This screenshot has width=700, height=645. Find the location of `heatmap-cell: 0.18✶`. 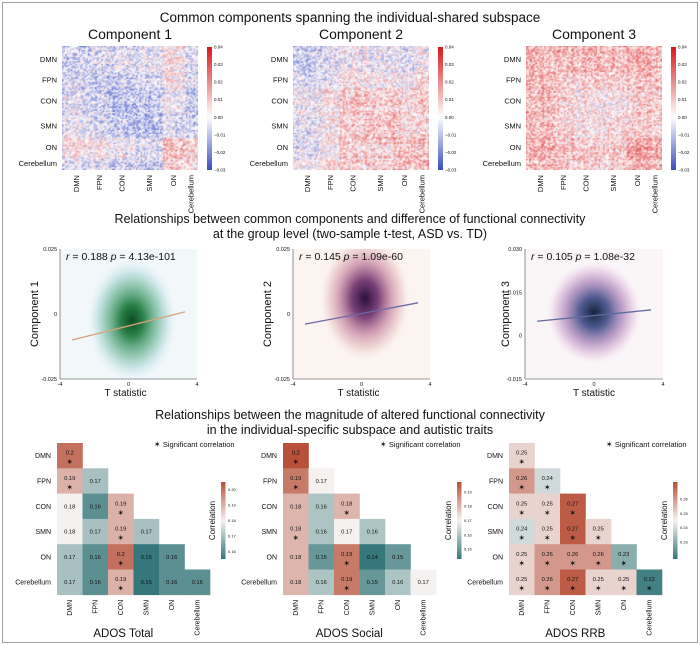

heatmap-cell: 0.18✶ is located at coordinates (347, 506).